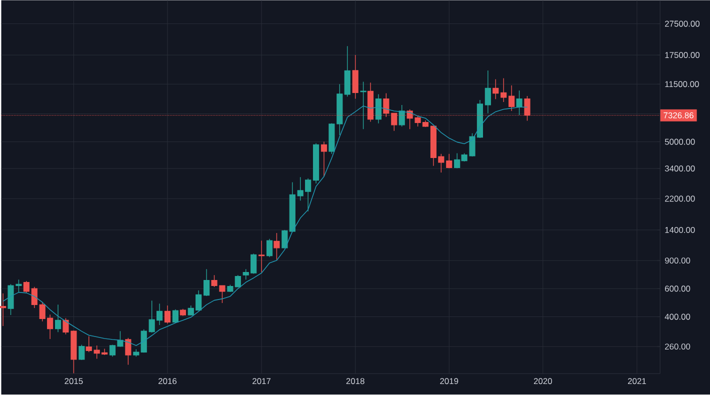 This screenshot has width=710, height=395. What do you see at coordinates (680, 230) in the screenshot?
I see `y-tick-label: 1400.00` at bounding box center [680, 230].